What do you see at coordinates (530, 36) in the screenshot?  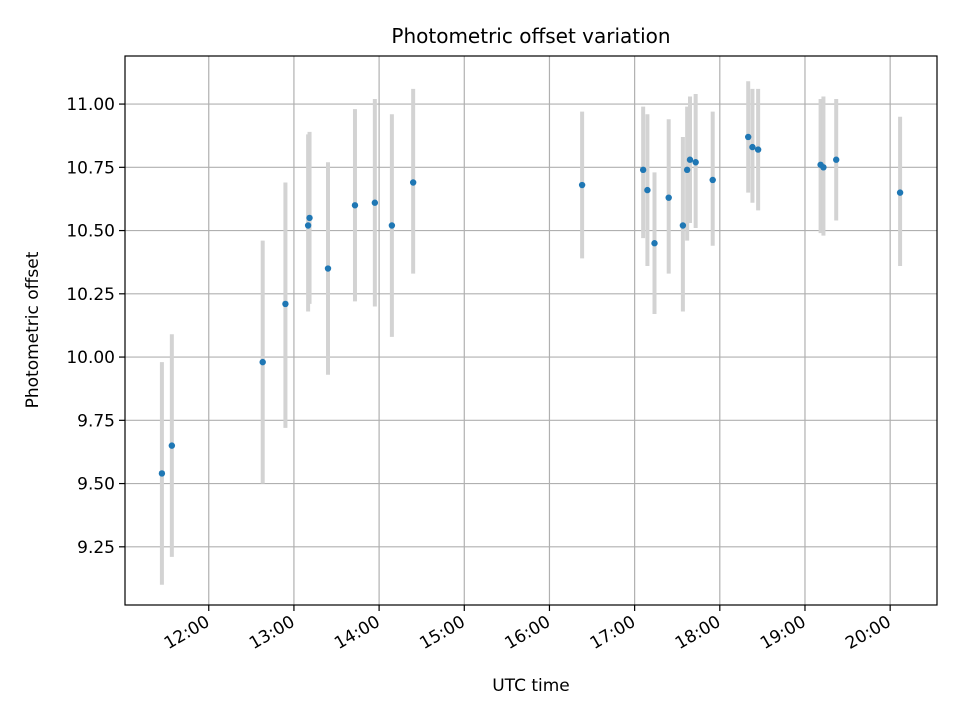 I see `chart-title: Photometric offset variation` at bounding box center [530, 36].